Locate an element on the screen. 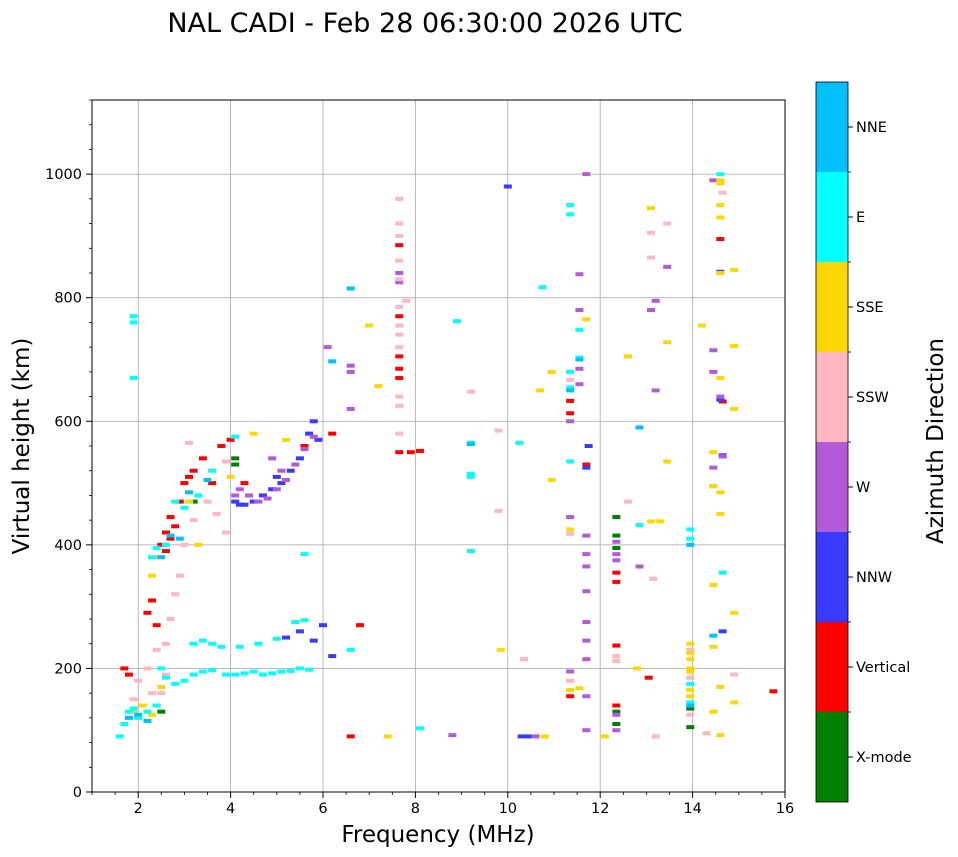  y-tick-label: 800 is located at coordinates (68, 299).